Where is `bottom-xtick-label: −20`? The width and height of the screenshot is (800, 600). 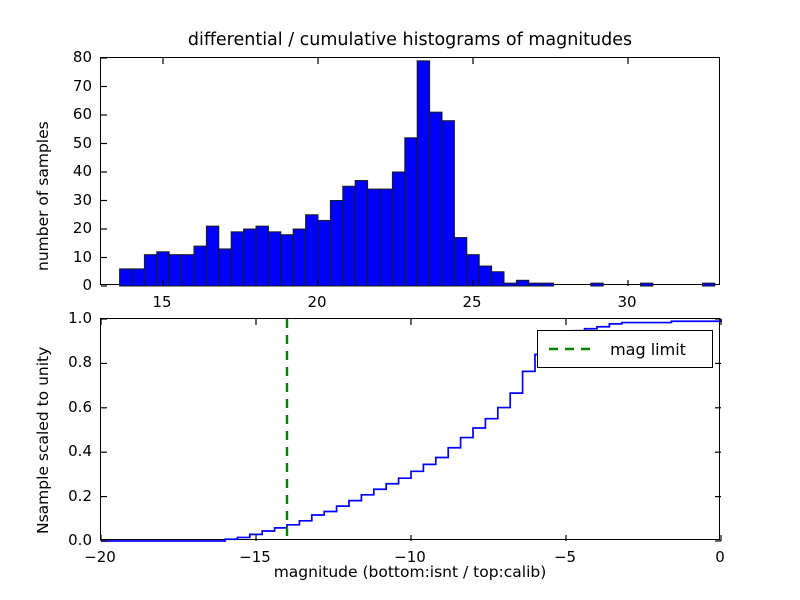
bottom-xtick-label: −20 is located at coordinates (100, 557).